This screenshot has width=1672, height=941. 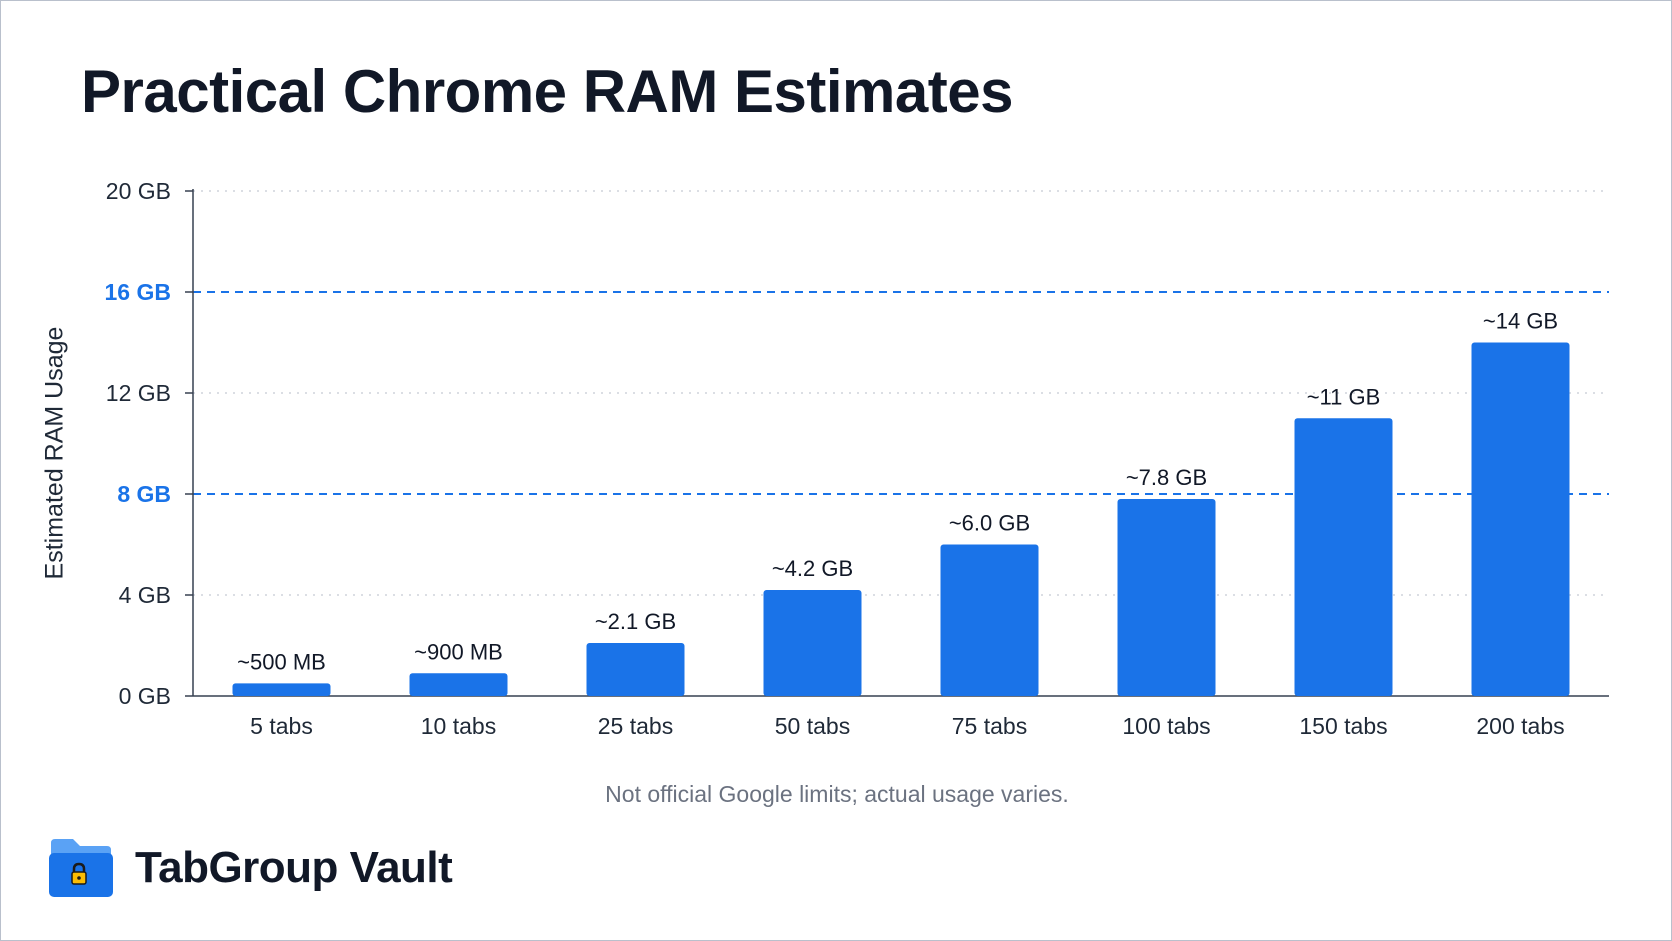 I want to click on brand: TabGroup Vault, so click(x=250, y=868).